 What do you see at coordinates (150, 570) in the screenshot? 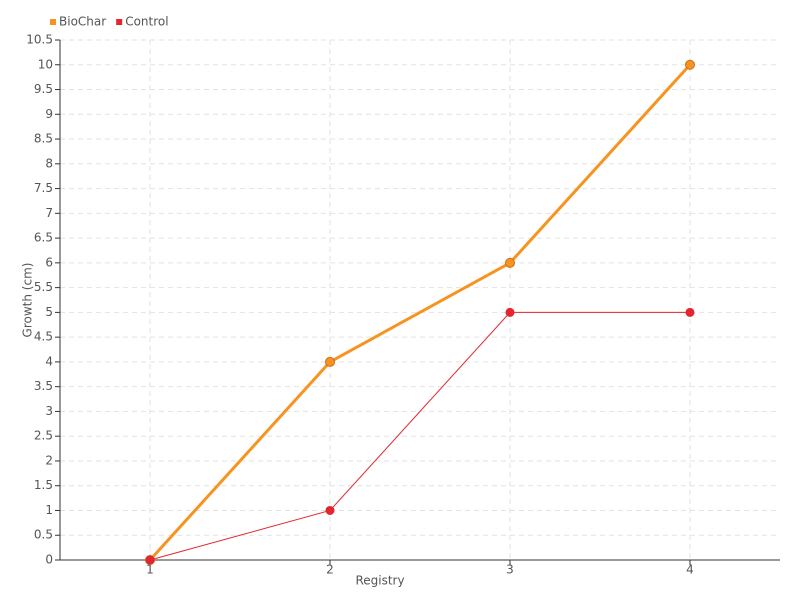
I see `x-tick-label: 1` at bounding box center [150, 570].